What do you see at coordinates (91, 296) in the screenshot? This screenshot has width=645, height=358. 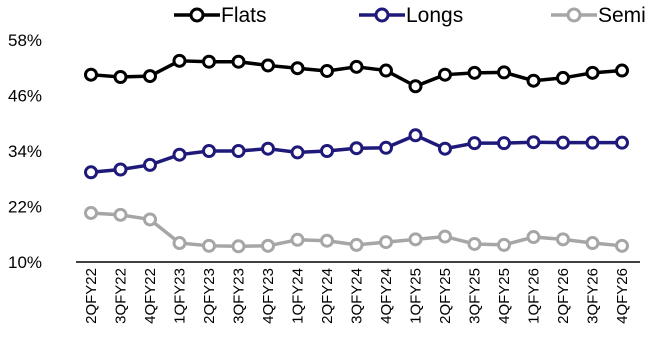 I see `x-tick-label: 2QFY22` at bounding box center [91, 296].